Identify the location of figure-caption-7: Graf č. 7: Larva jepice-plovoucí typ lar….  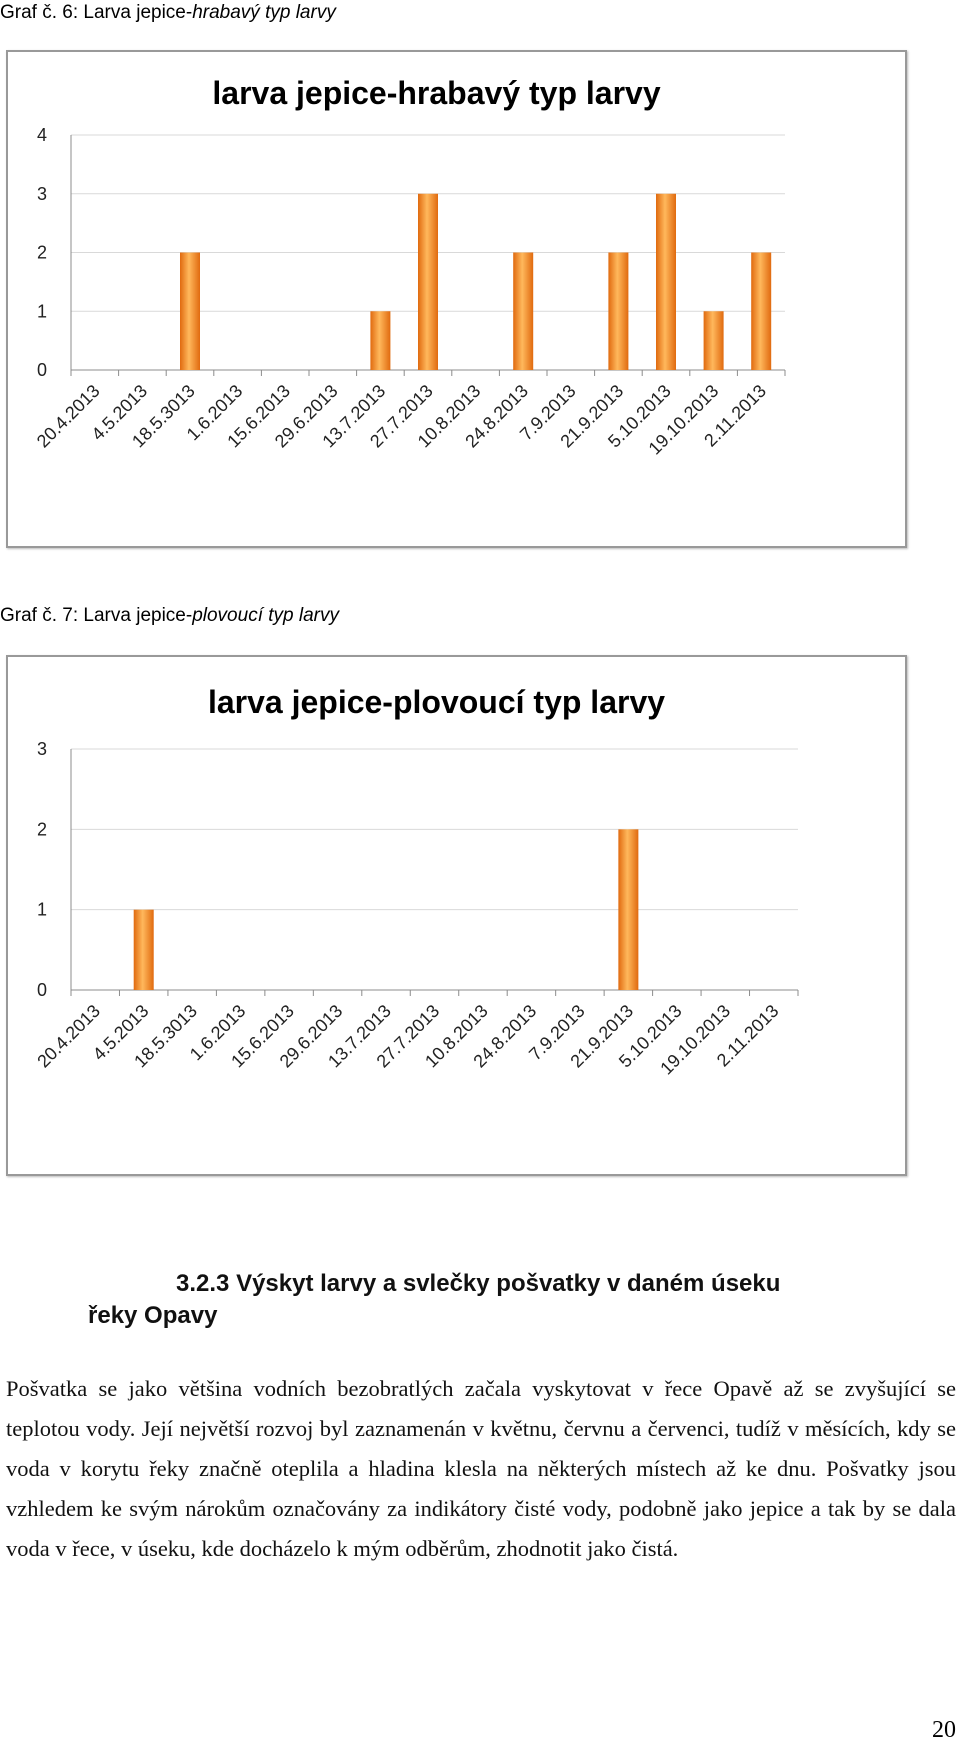
(169, 616).